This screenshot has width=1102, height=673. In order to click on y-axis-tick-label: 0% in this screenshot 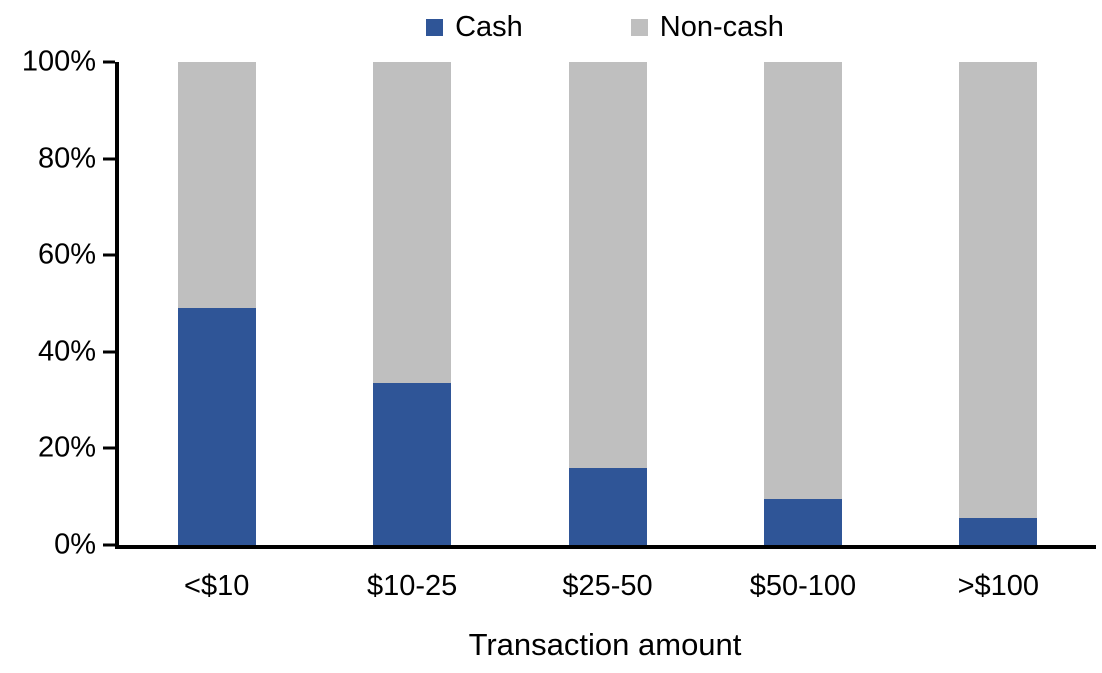, I will do `click(75, 544)`.